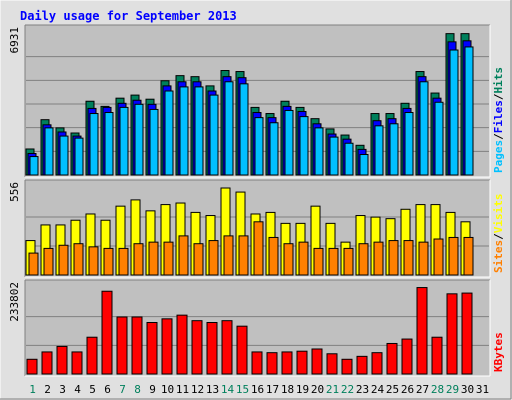 The width and height of the screenshot is (512, 400). What do you see at coordinates (332, 389) in the screenshot?
I see `x-label-day-21: 21` at bounding box center [332, 389].